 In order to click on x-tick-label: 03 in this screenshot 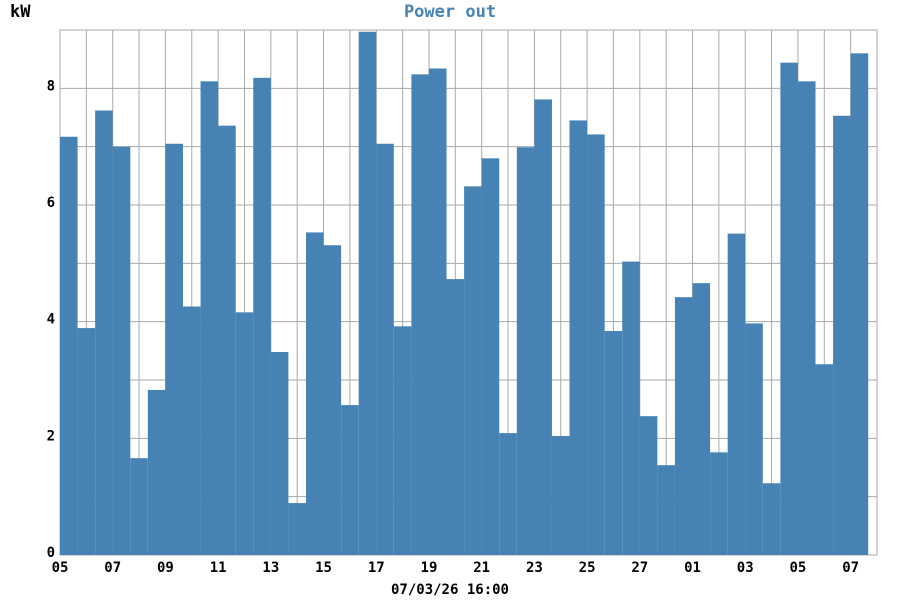, I will do `click(745, 568)`.